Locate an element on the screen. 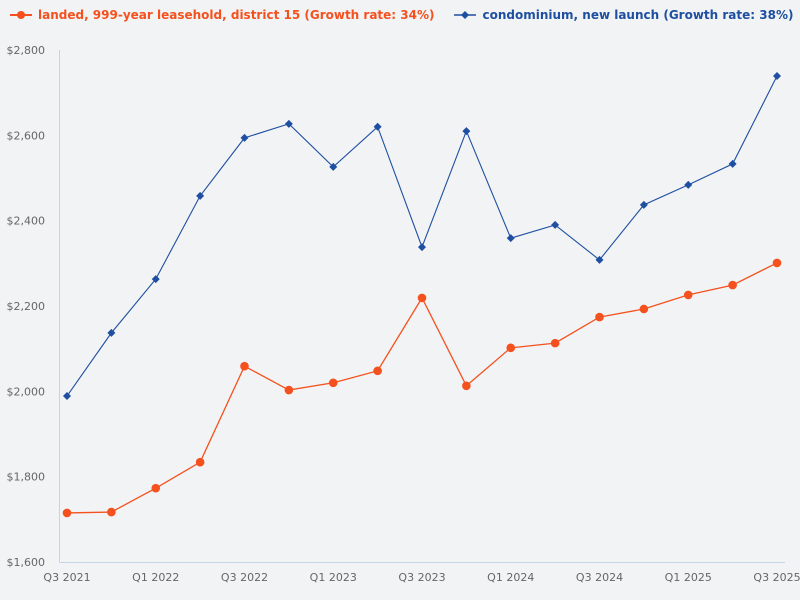 This screenshot has width=800, height=600. y-tick-label: $2,600 is located at coordinates (26, 135).